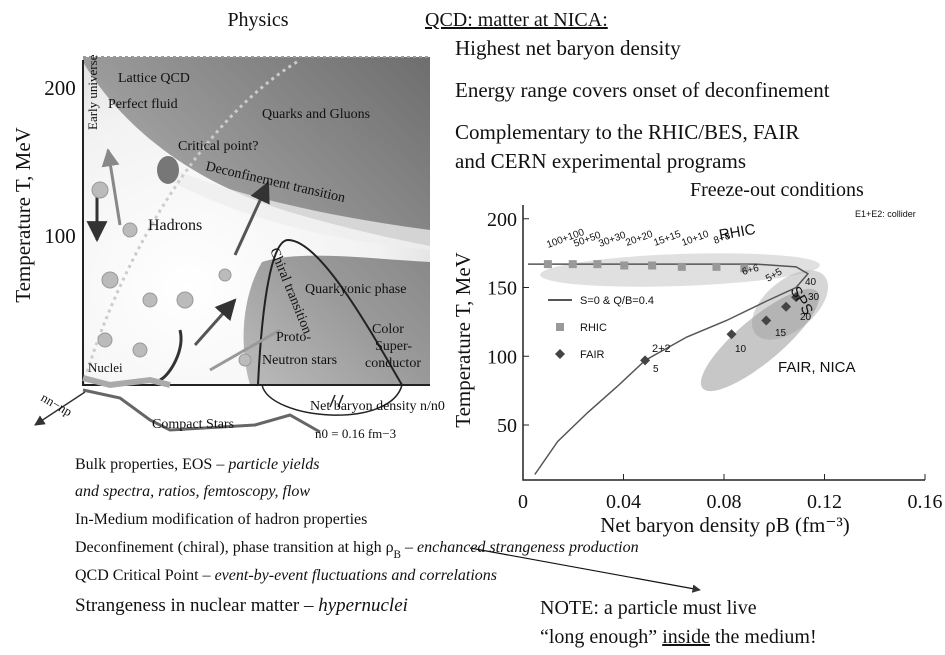  Describe the element at coordinates (656, 369) in the screenshot. I see `chart-annotation: 5` at that location.